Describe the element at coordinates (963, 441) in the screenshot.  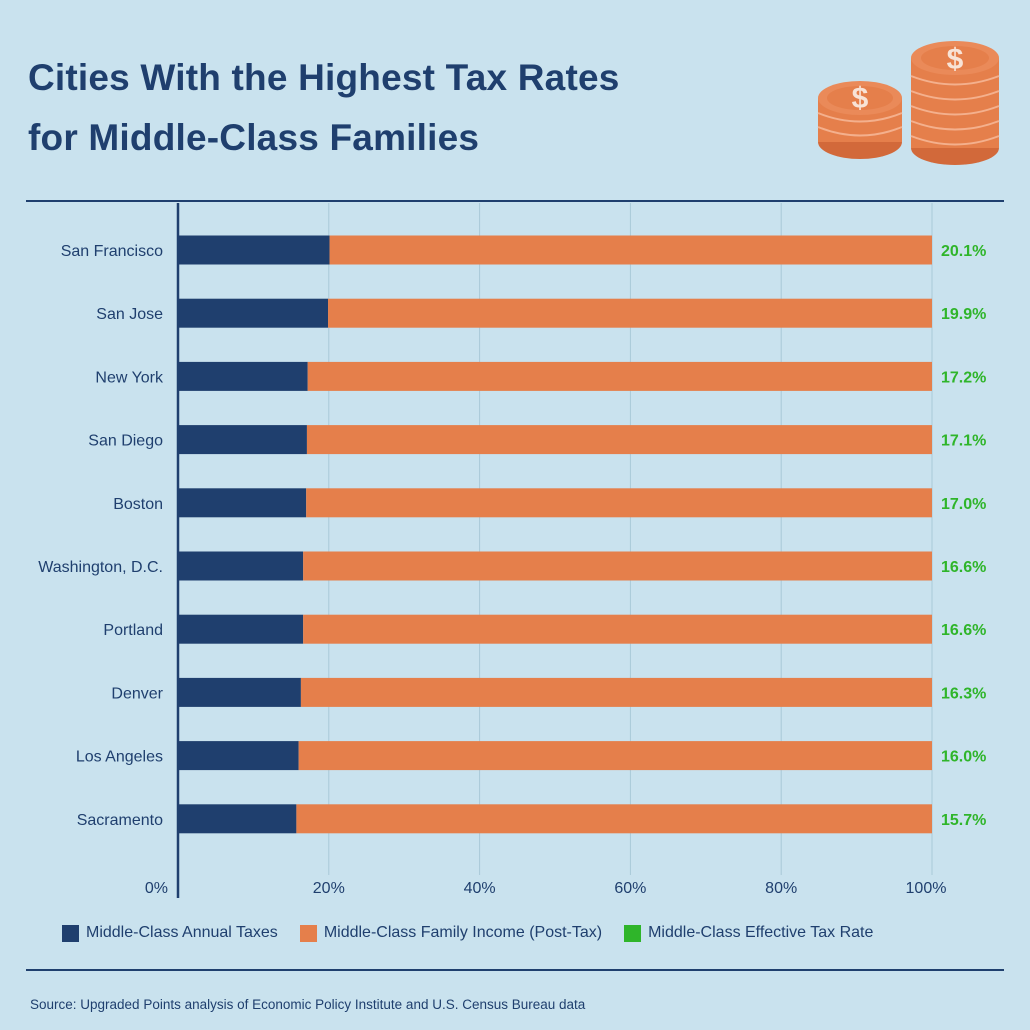
I see `rate-label: 17.1%` at that location.